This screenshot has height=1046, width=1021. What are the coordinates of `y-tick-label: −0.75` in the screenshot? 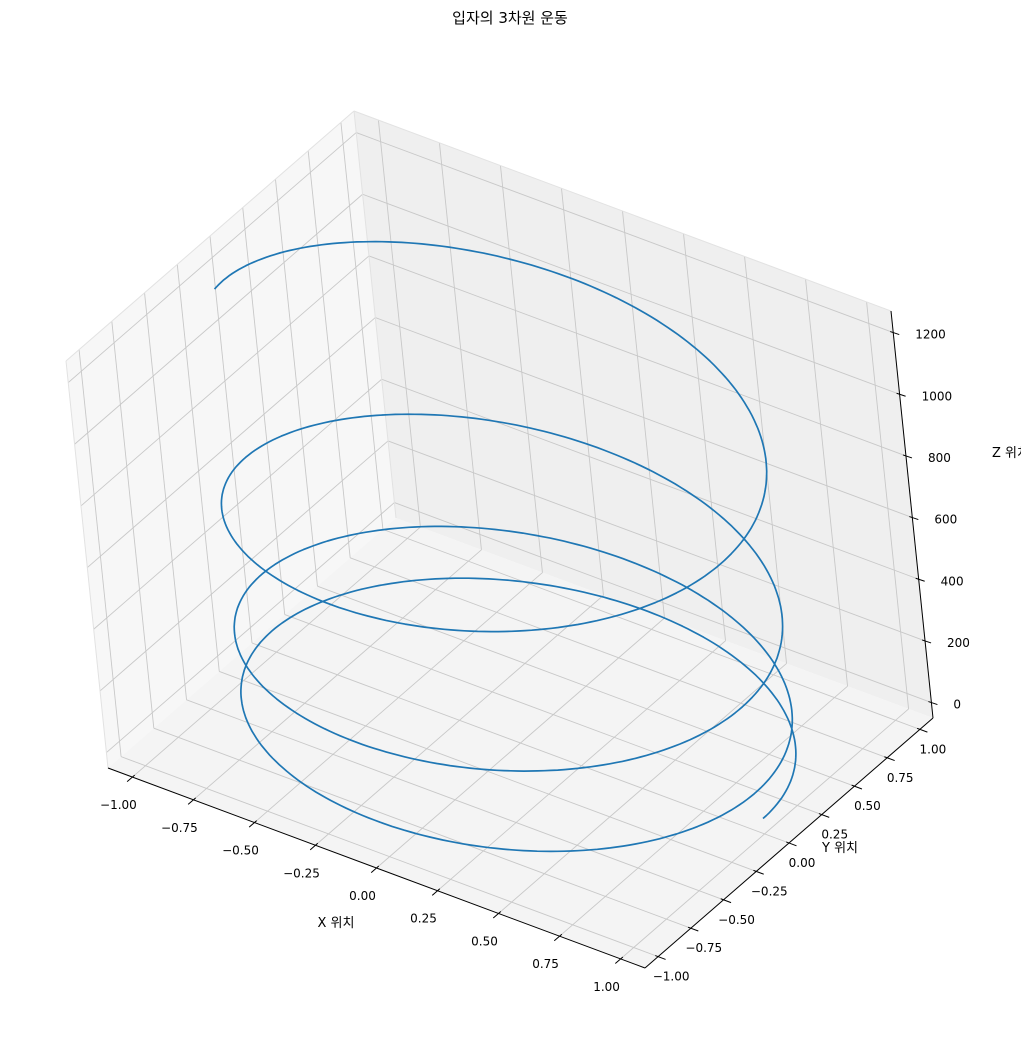 It's located at (703, 948).